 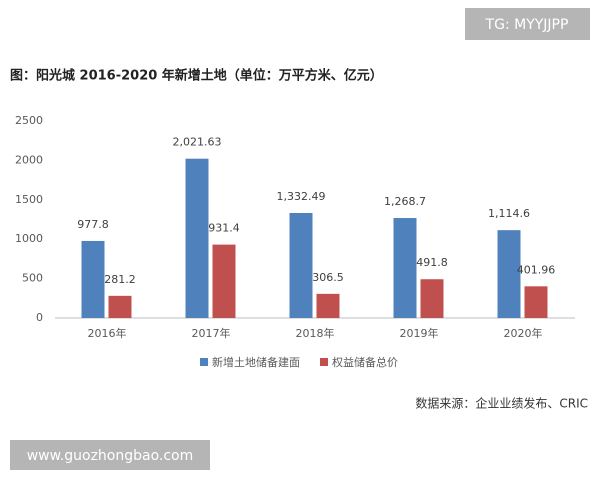 I want to click on data-label: 1,332.49, so click(x=301, y=196).